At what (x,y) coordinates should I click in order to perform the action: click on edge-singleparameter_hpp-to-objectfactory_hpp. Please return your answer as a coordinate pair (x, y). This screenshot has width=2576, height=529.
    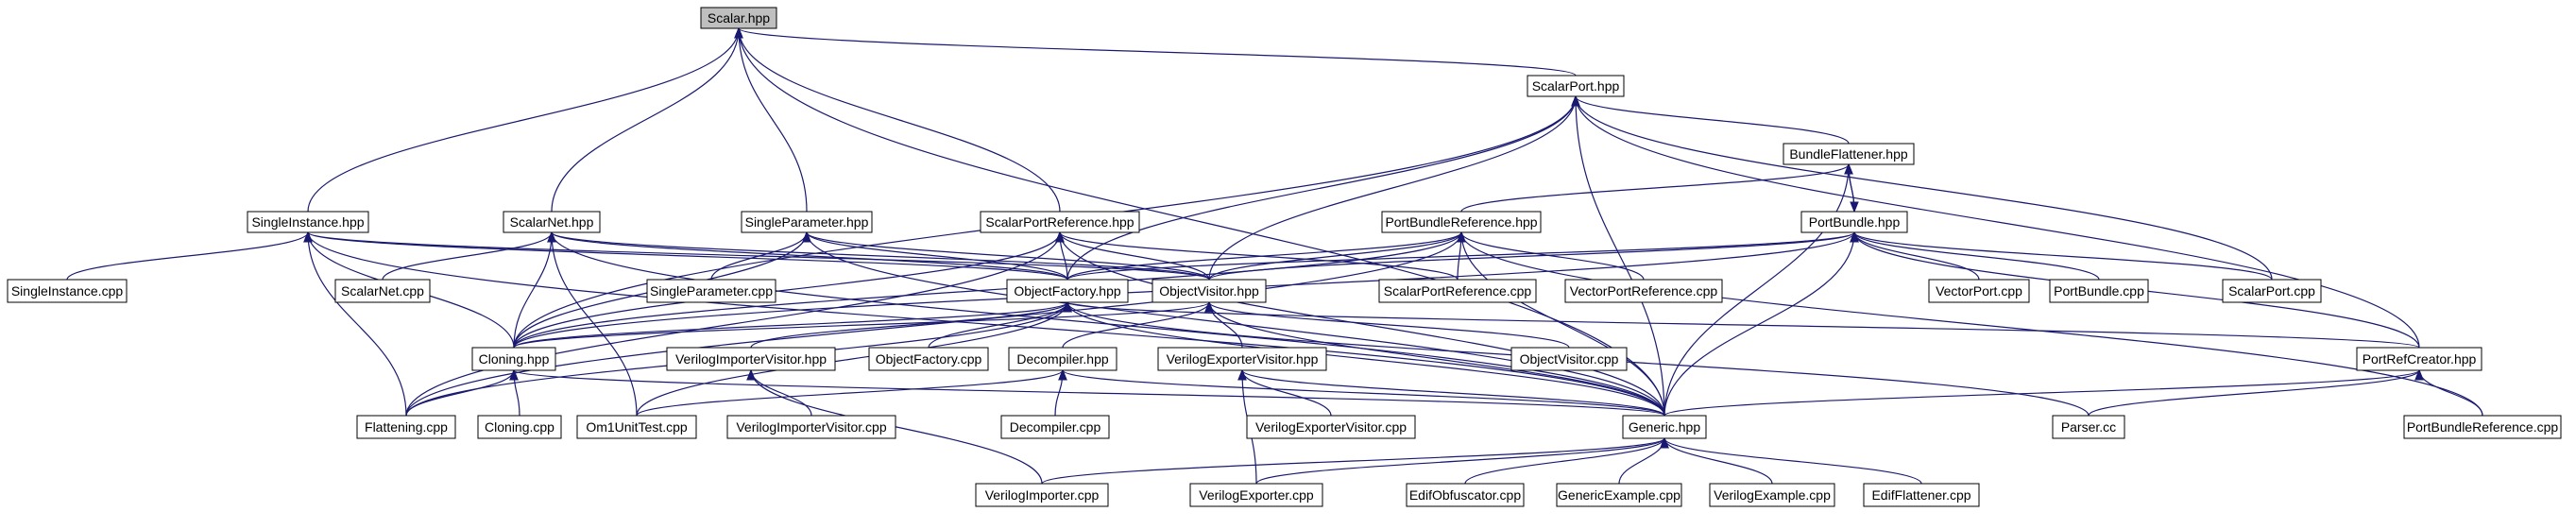
    Looking at the image, I should click on (937, 256).